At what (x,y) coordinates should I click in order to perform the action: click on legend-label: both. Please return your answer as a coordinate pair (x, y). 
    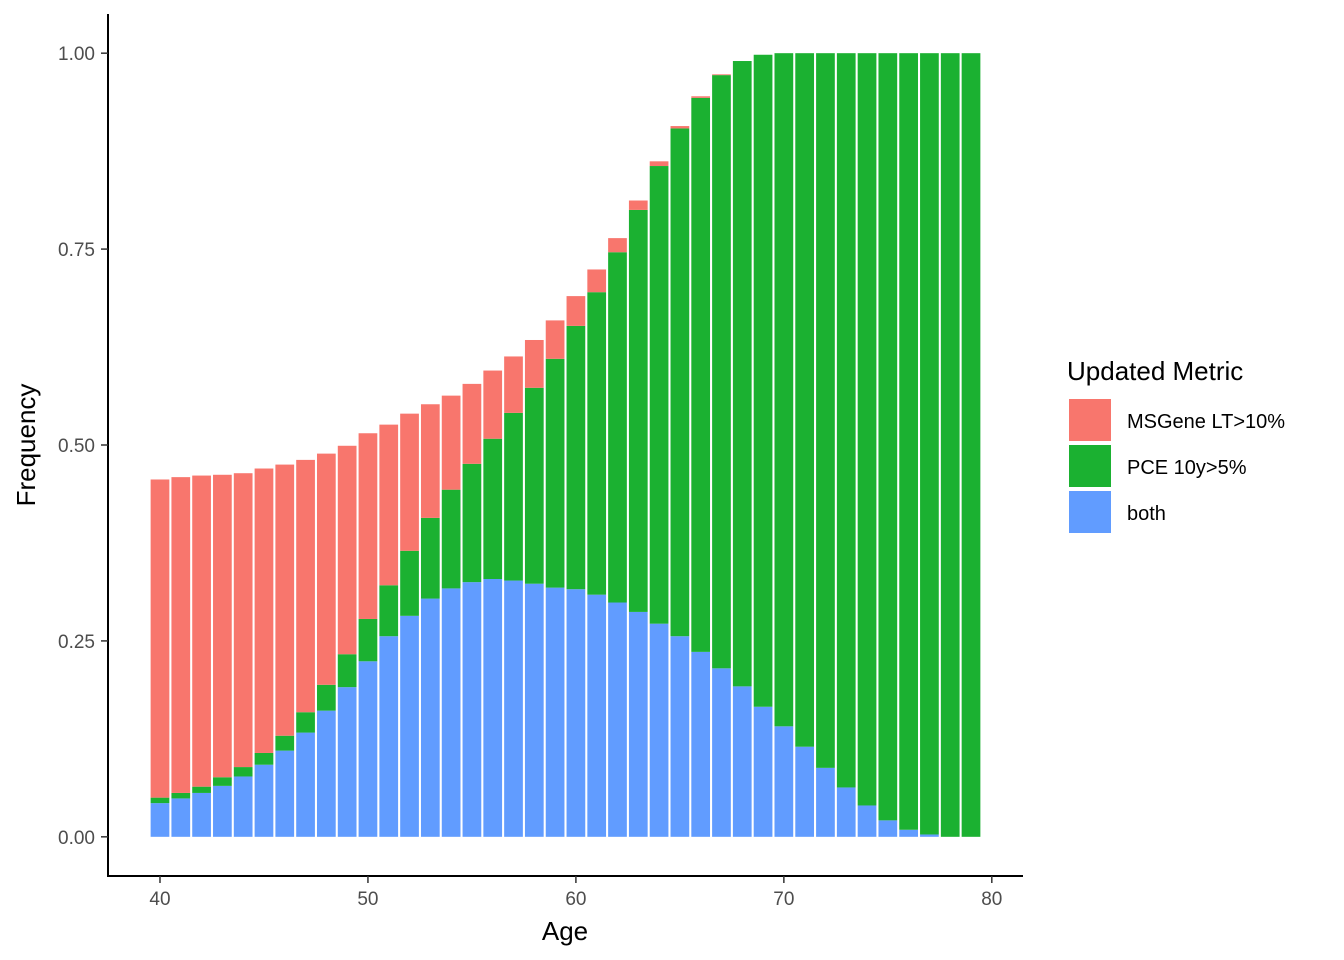
    Looking at the image, I should click on (1146, 514).